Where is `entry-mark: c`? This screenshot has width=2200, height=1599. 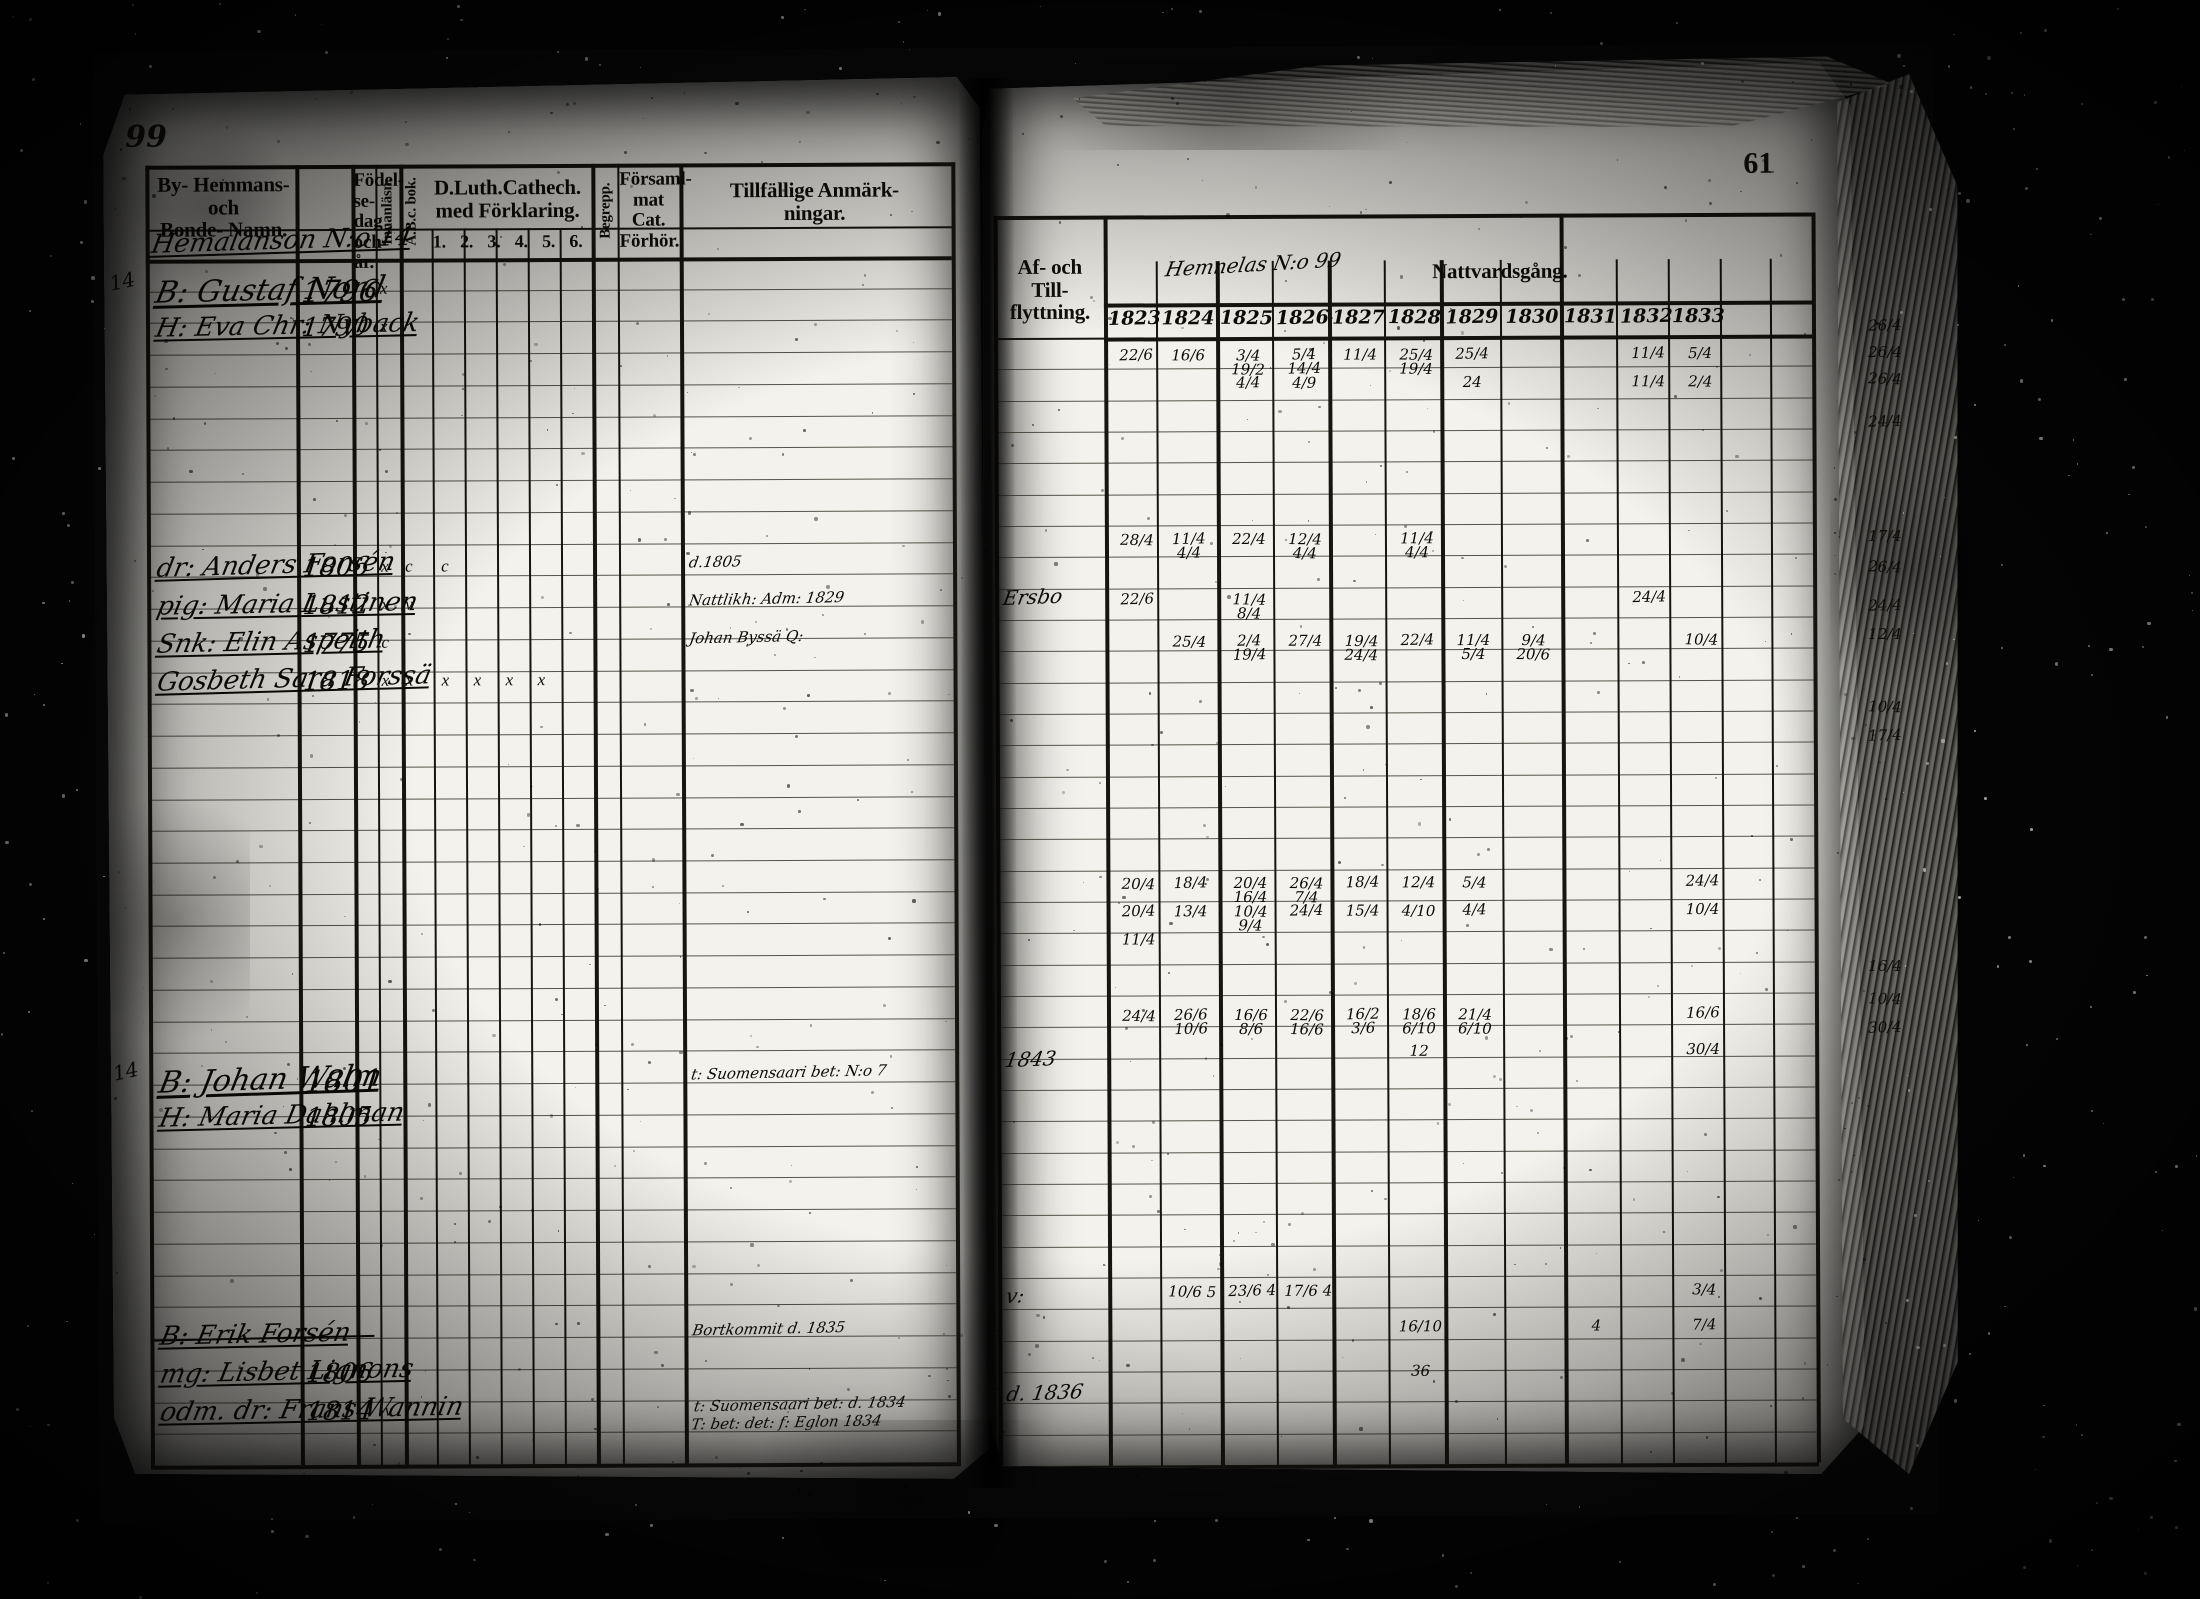
entry-mark: c is located at coordinates (385, 642).